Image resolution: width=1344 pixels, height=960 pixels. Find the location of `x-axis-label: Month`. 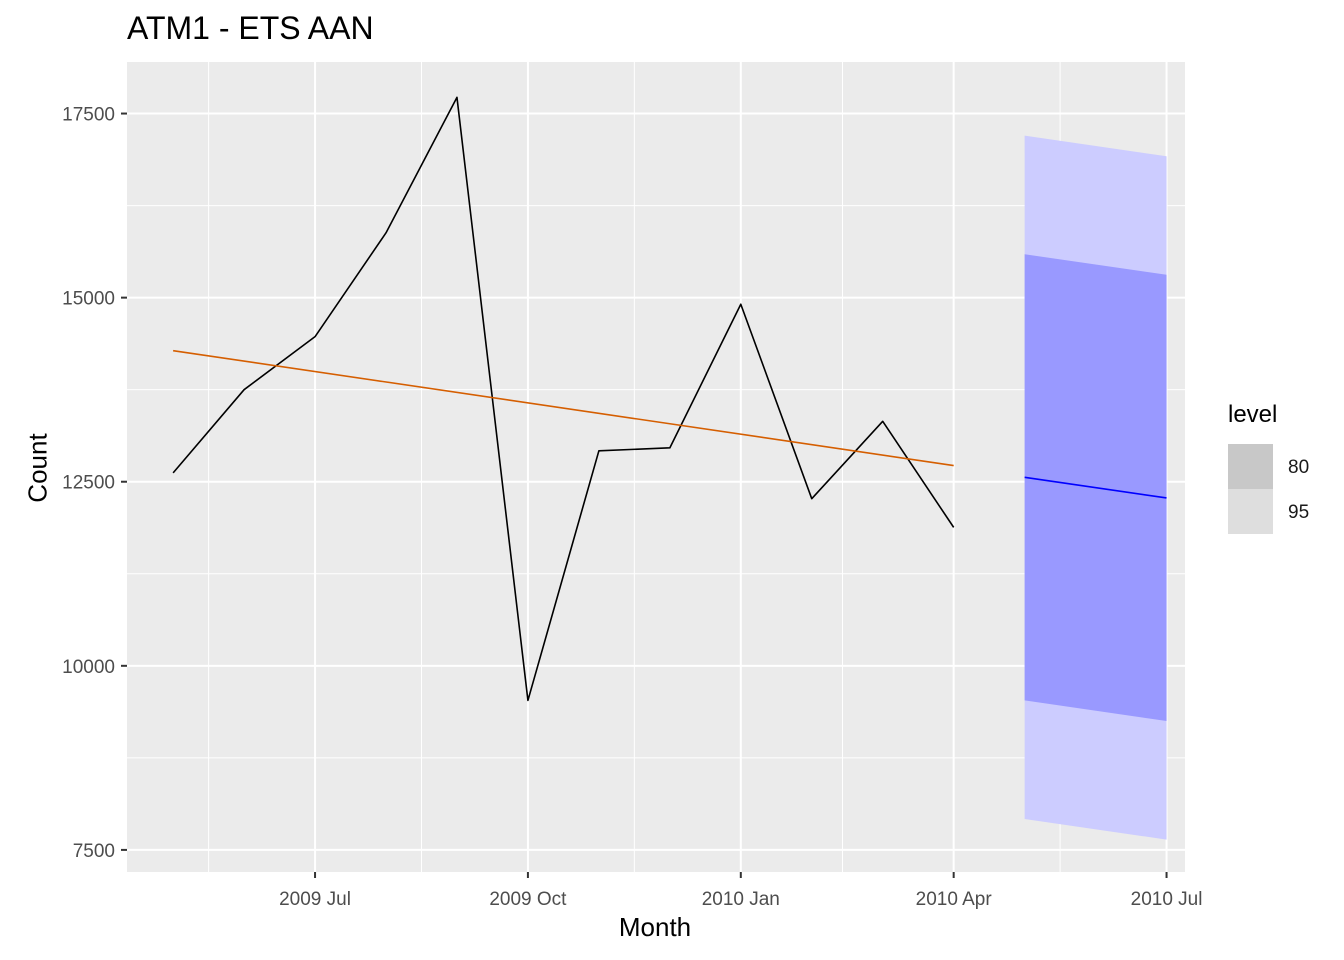

x-axis-label: Month is located at coordinates (655, 927).